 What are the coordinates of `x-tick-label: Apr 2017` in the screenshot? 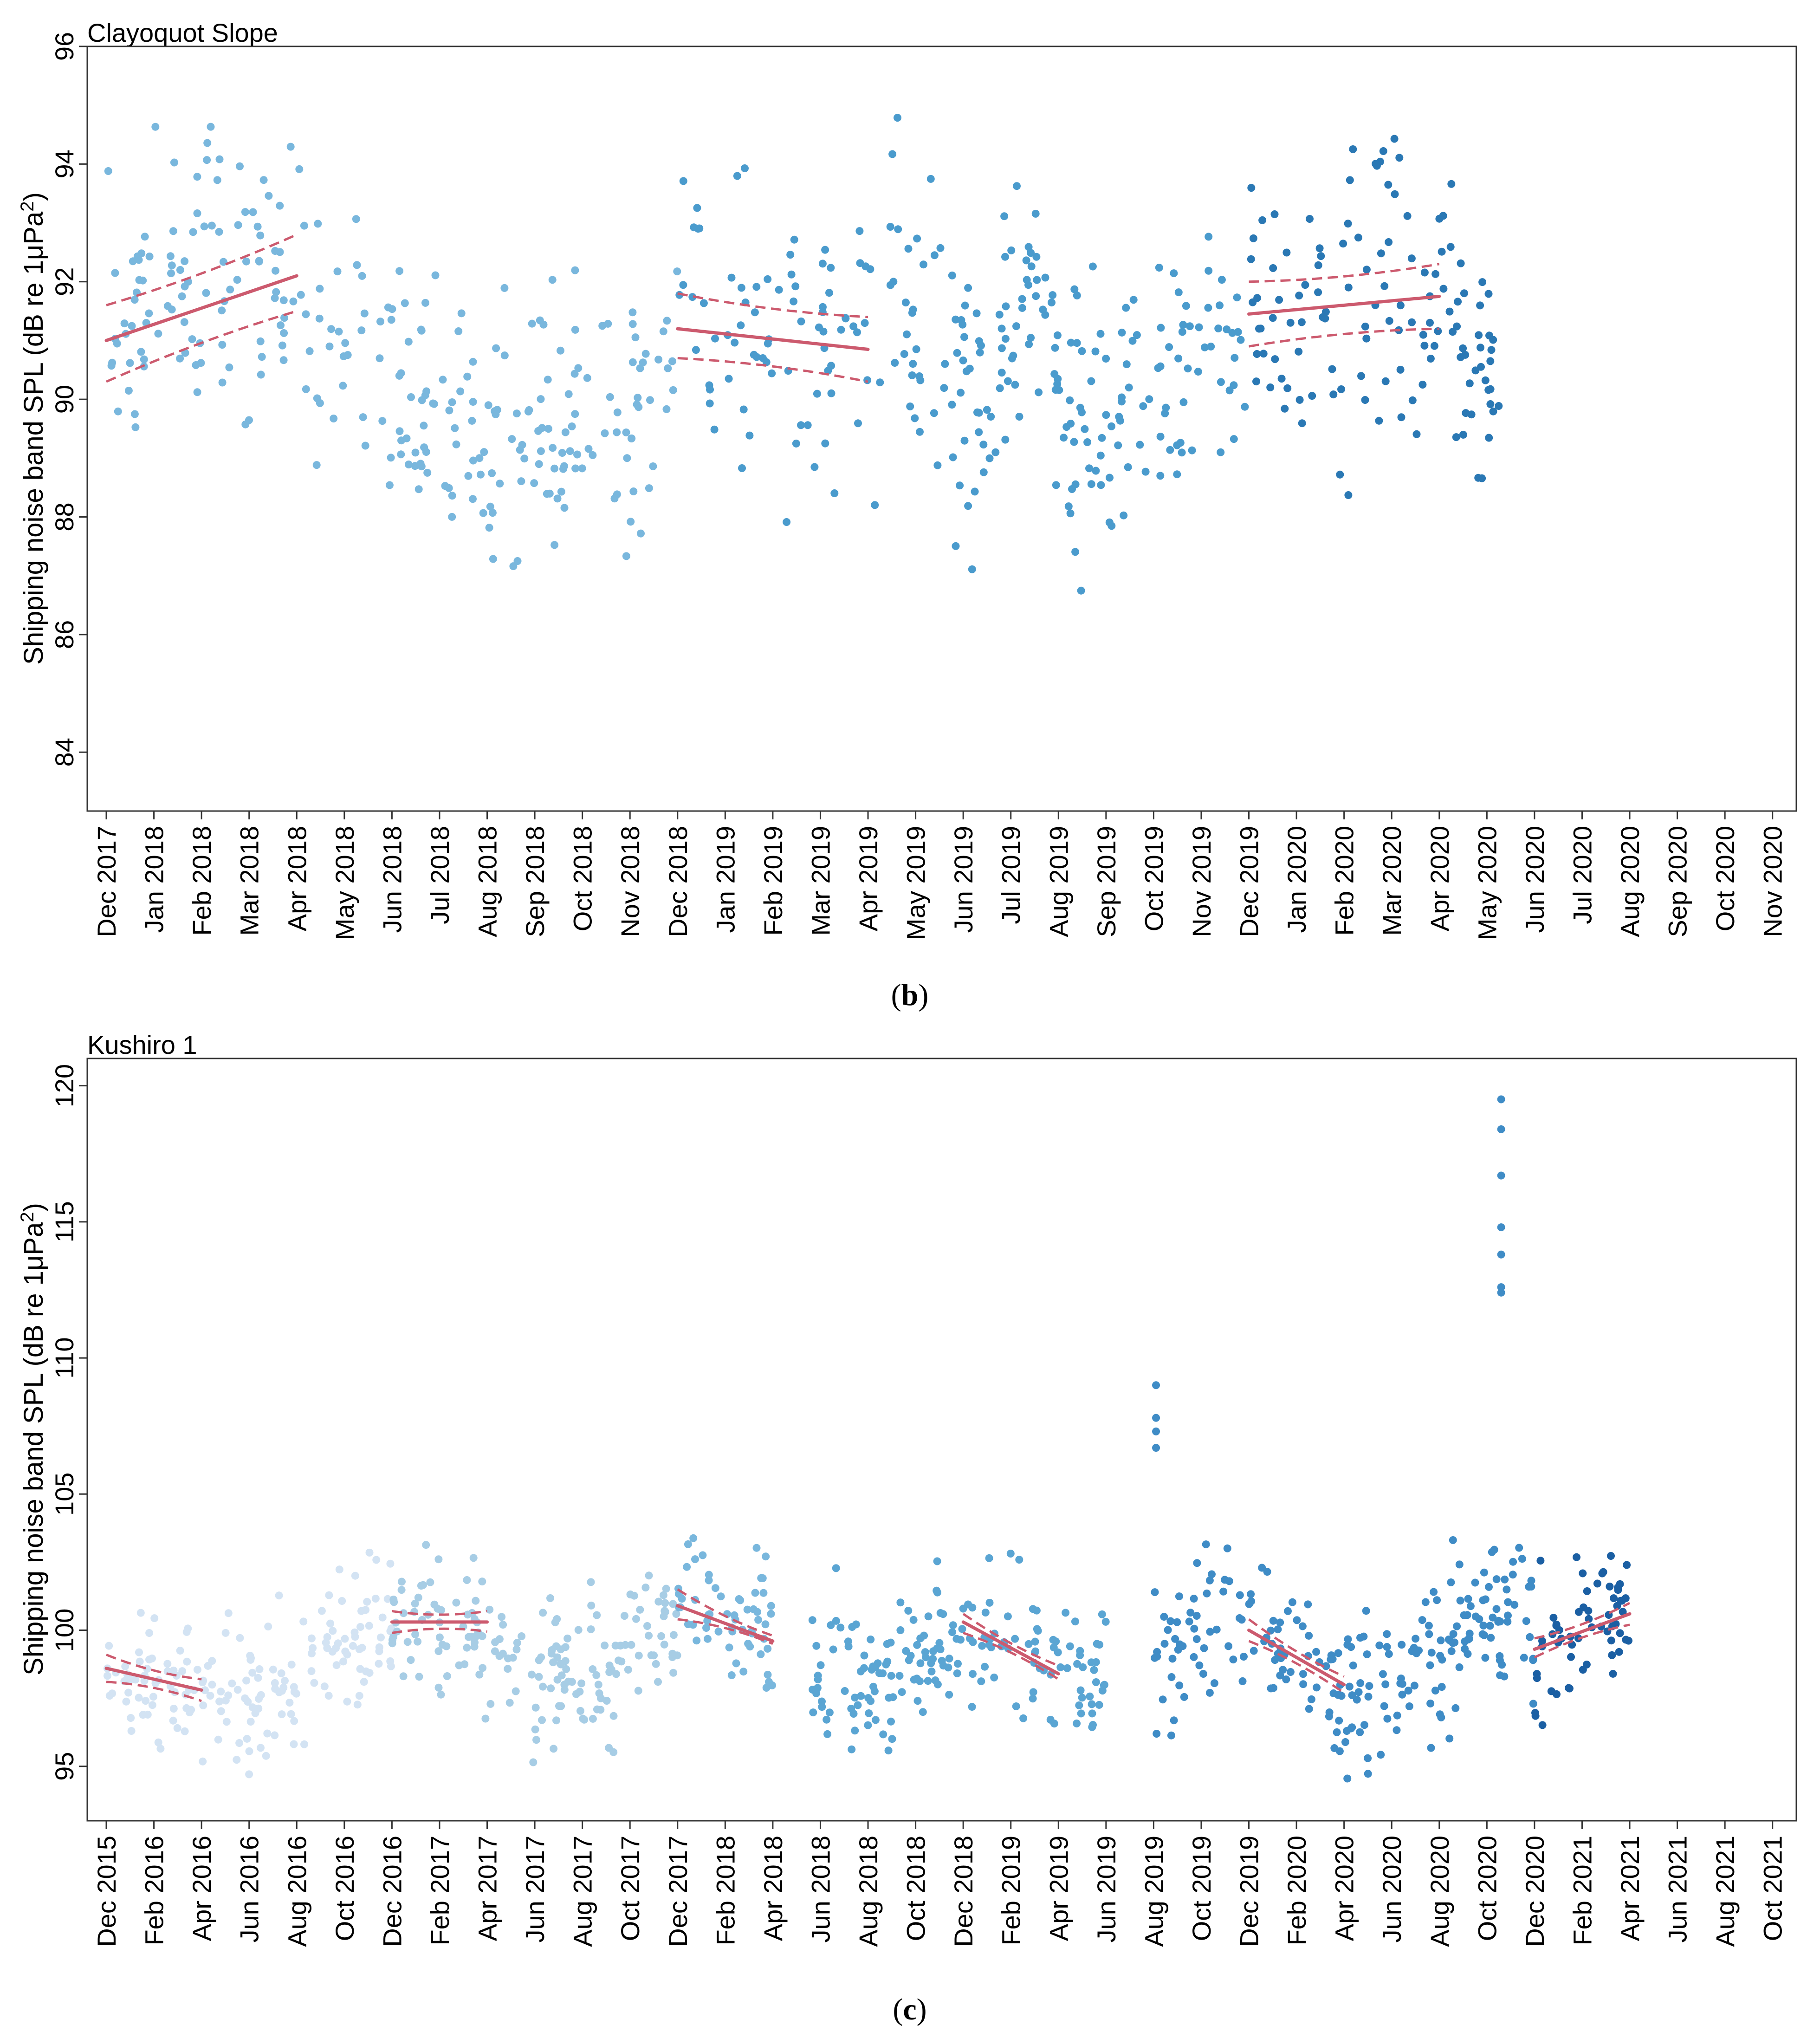 It's located at (487, 1889).